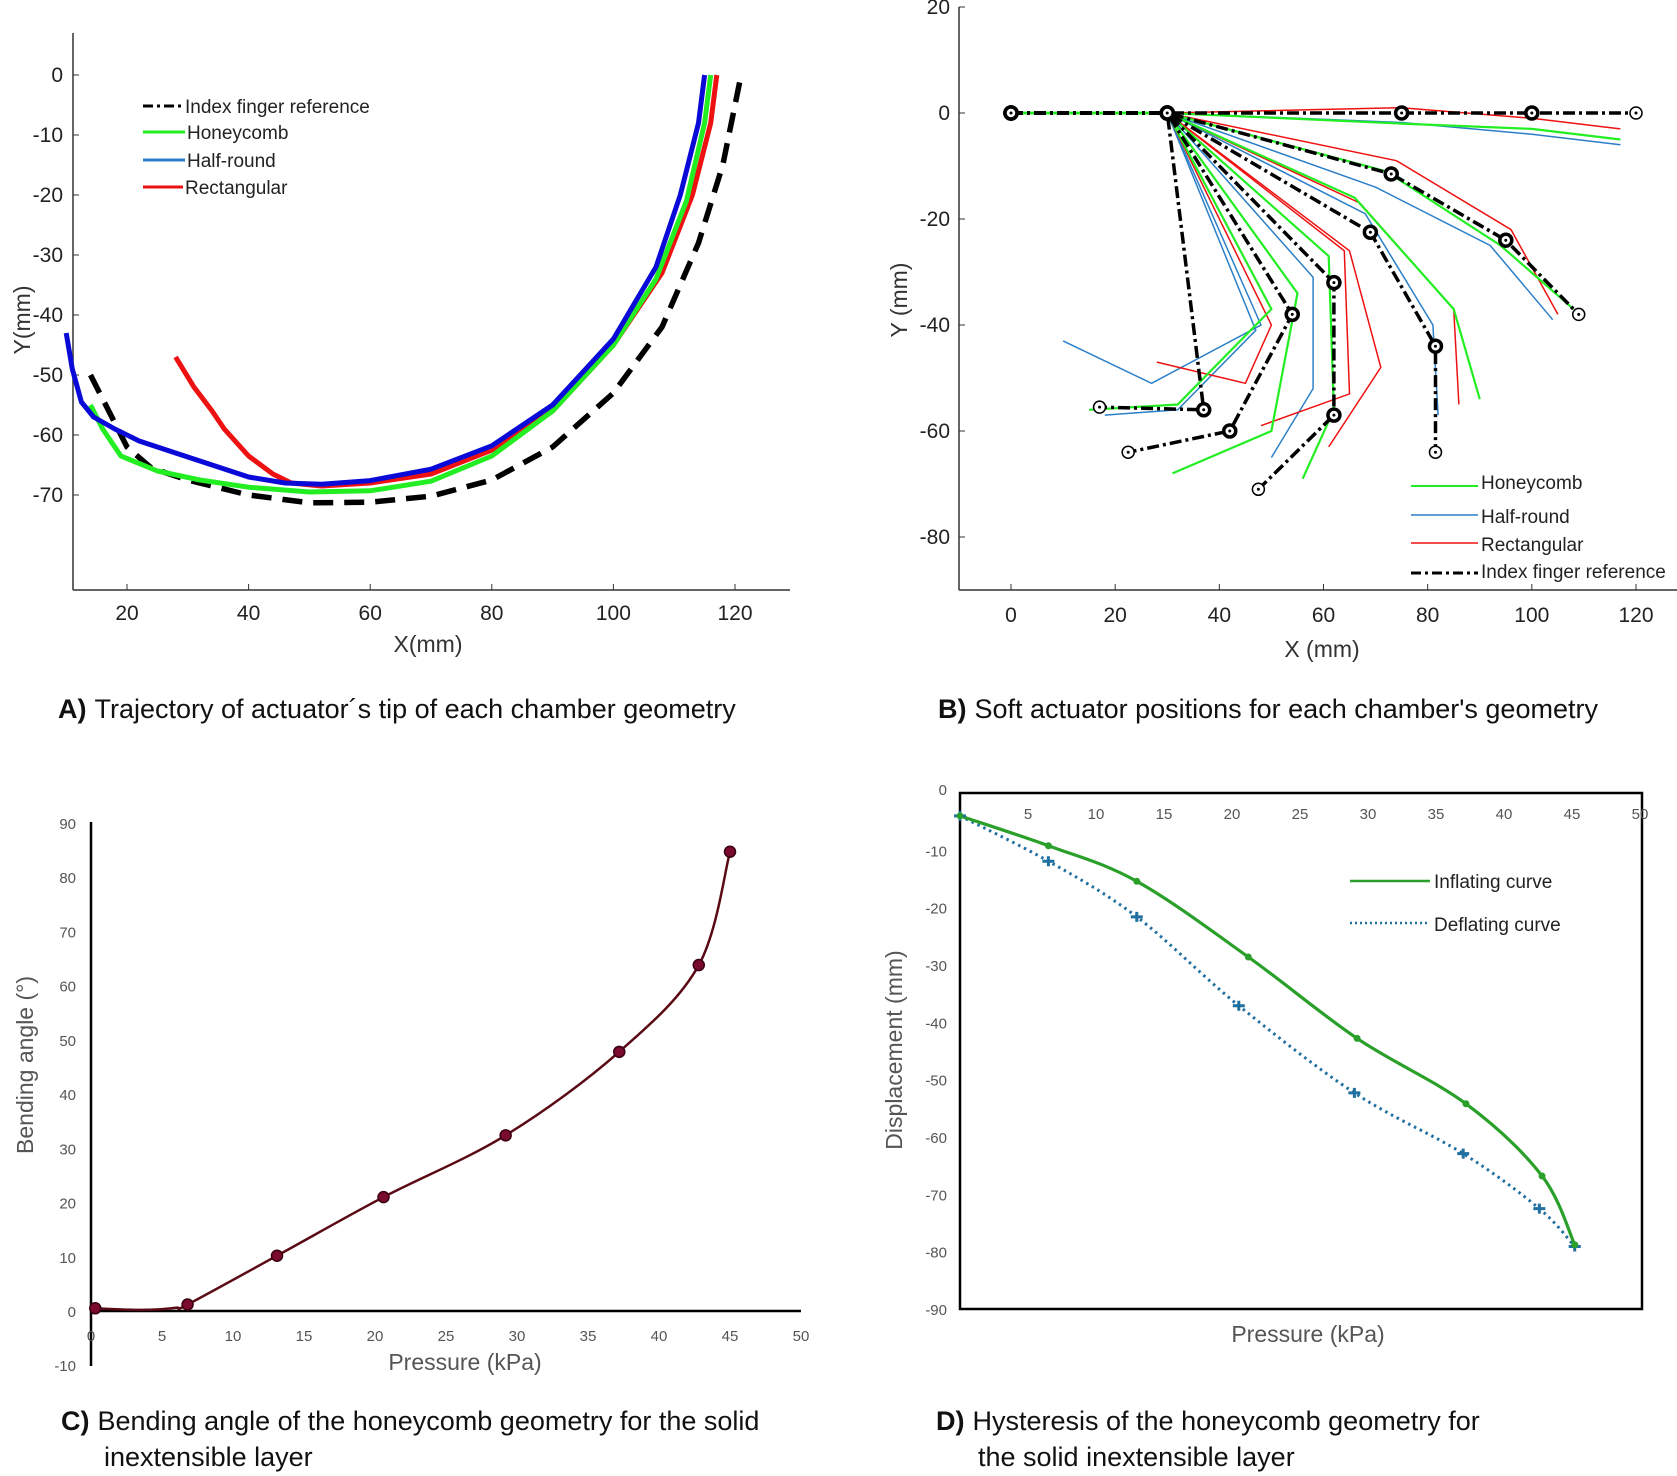 The width and height of the screenshot is (1677, 1476). Describe the element at coordinates (248, 613) in the screenshot. I see `xtick-label-a: 40` at that location.